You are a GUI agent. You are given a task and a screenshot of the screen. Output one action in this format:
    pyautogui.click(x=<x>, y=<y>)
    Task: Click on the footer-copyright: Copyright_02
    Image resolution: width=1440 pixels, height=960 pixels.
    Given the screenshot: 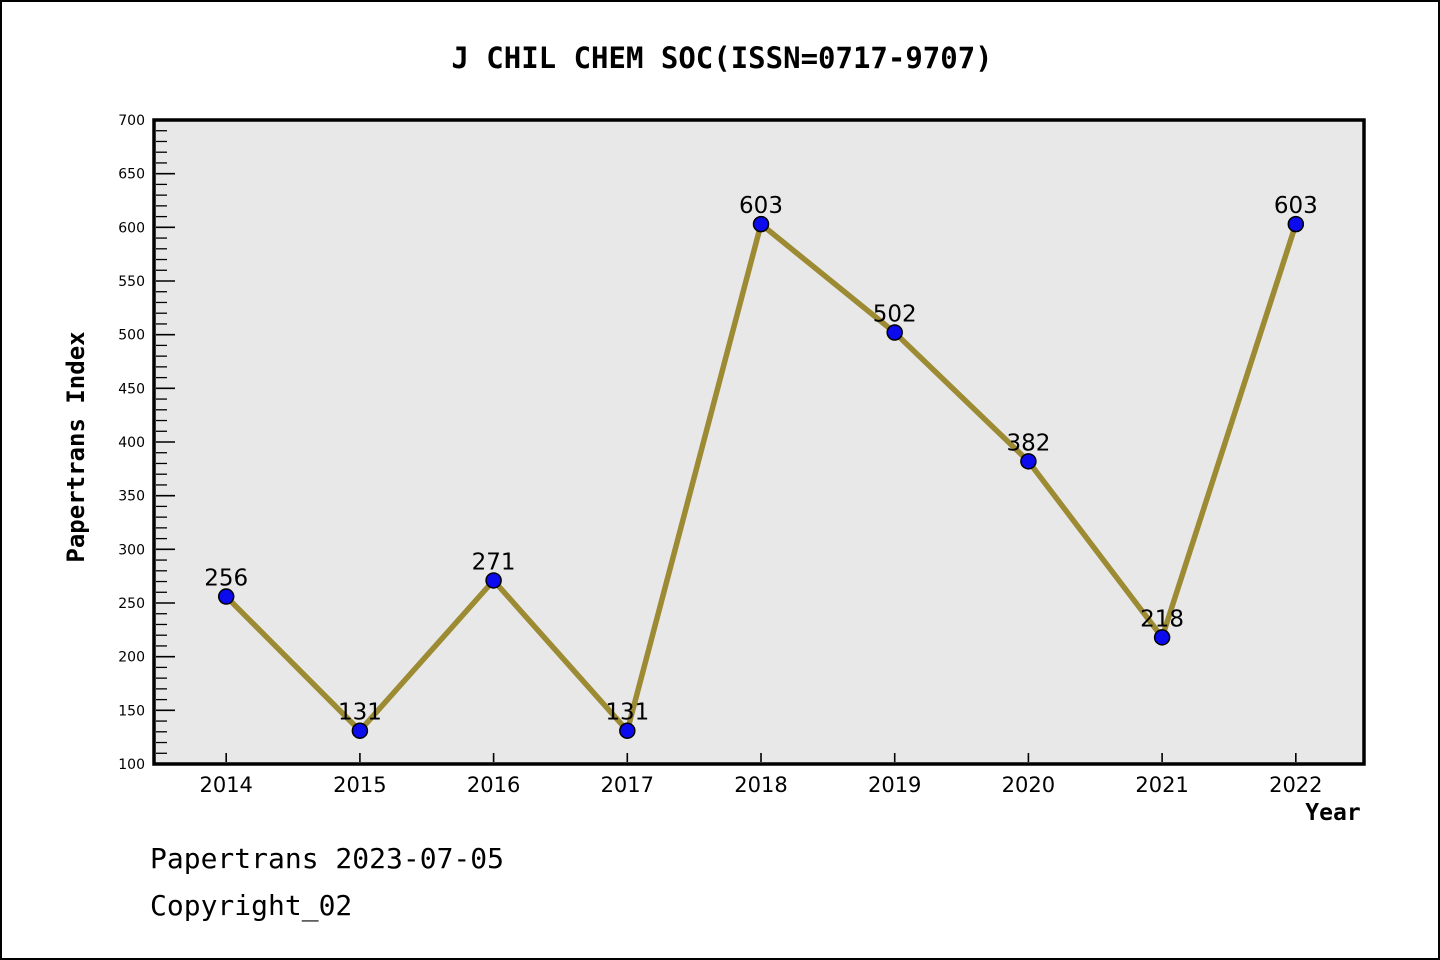 What is the action you would take?
    pyautogui.click(x=251, y=905)
    